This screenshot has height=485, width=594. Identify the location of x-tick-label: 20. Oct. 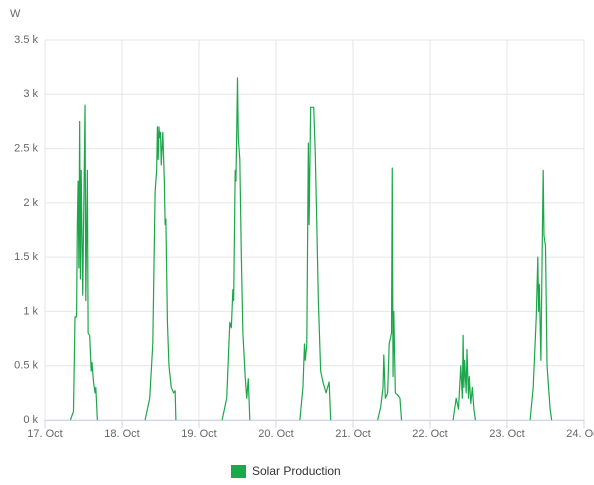
(275, 434).